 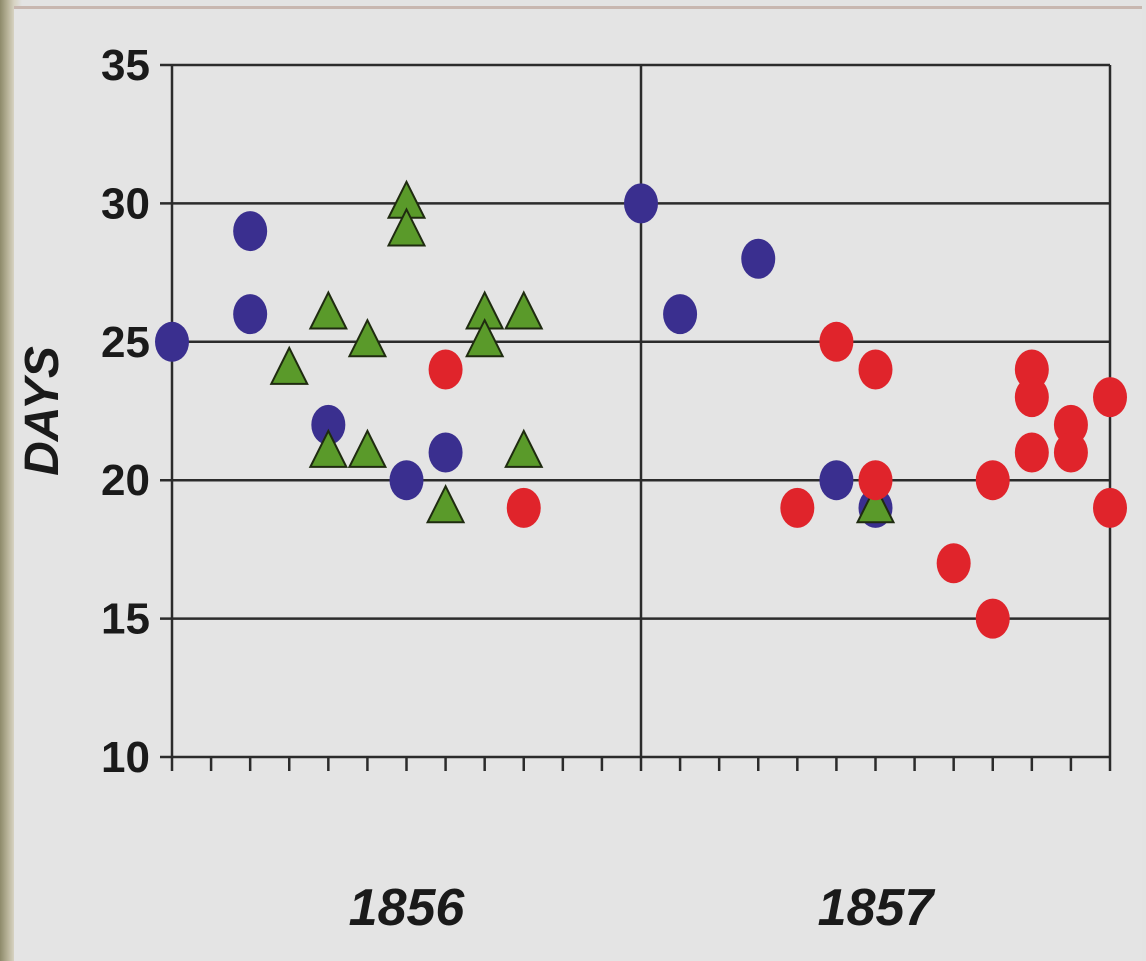 I want to click on y-tick-label-35: 35, so click(x=125, y=65).